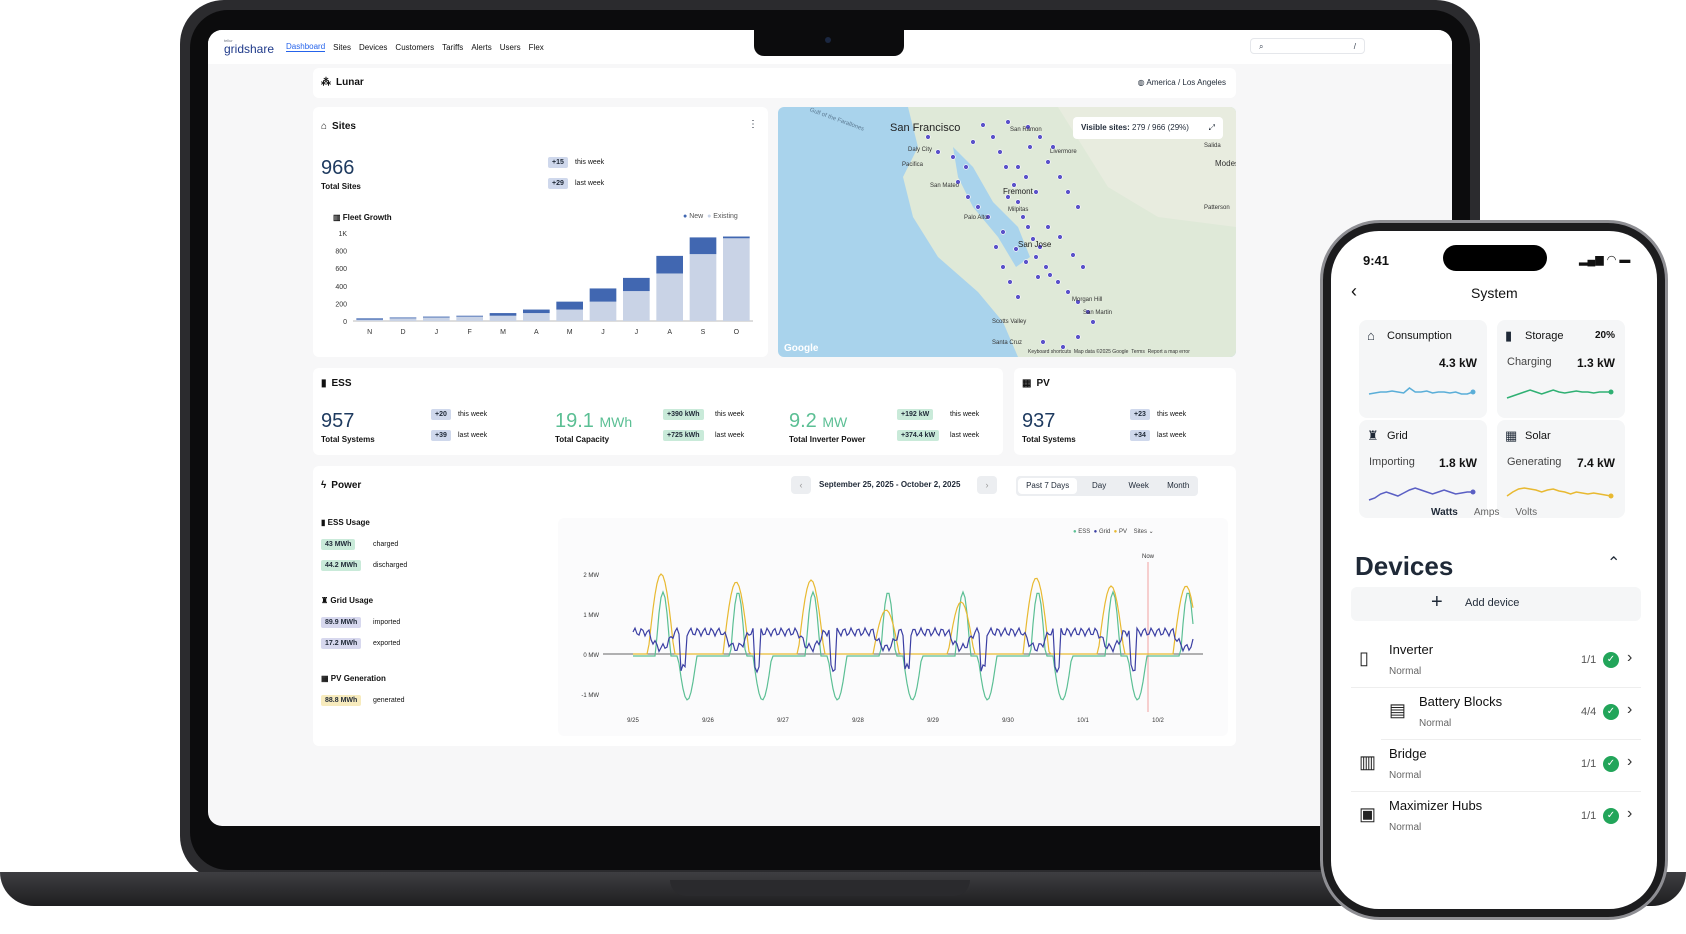  Describe the element at coordinates (1496, 818) in the screenshot. I see `device-row-maximizer-hubs: ▣ Maximizer Hubs Normal 1/1 ✓ ›` at that location.